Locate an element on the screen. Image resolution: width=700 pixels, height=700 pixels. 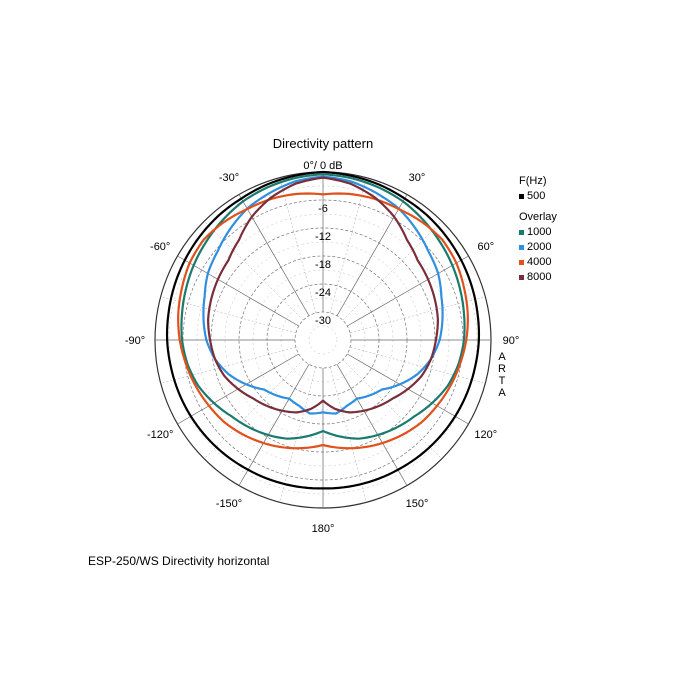
chart-title: Directivity pattern is located at coordinates (323, 143).